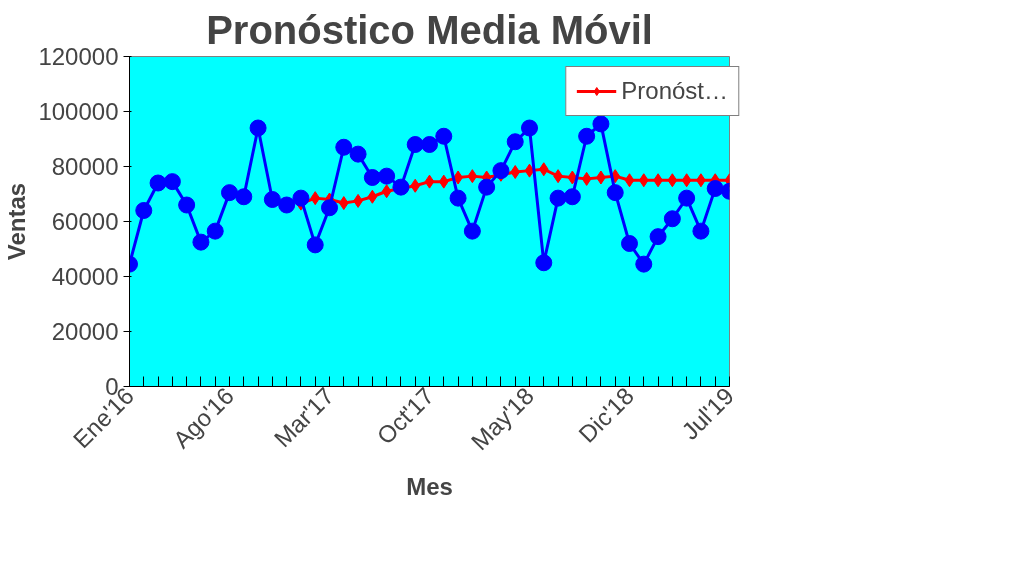 The height and width of the screenshot is (575, 1030). Describe the element at coordinates (78, 111) in the screenshot. I see `y-tick-label: 100000` at that location.